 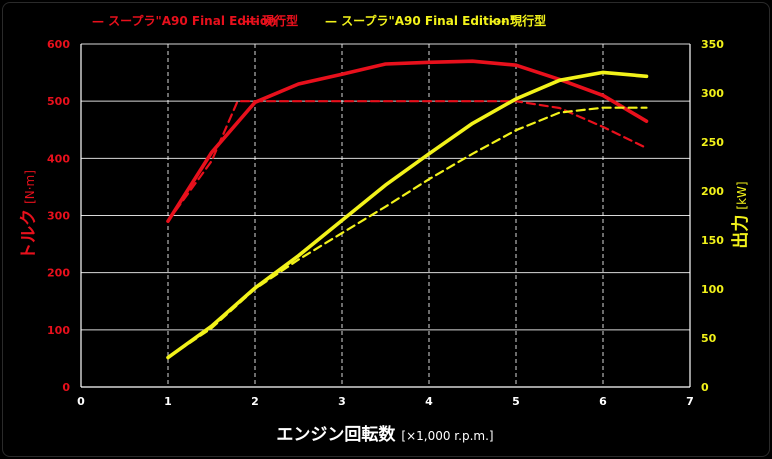 What do you see at coordinates (690, 401) in the screenshot?
I see `x-tick-label: 7` at bounding box center [690, 401].